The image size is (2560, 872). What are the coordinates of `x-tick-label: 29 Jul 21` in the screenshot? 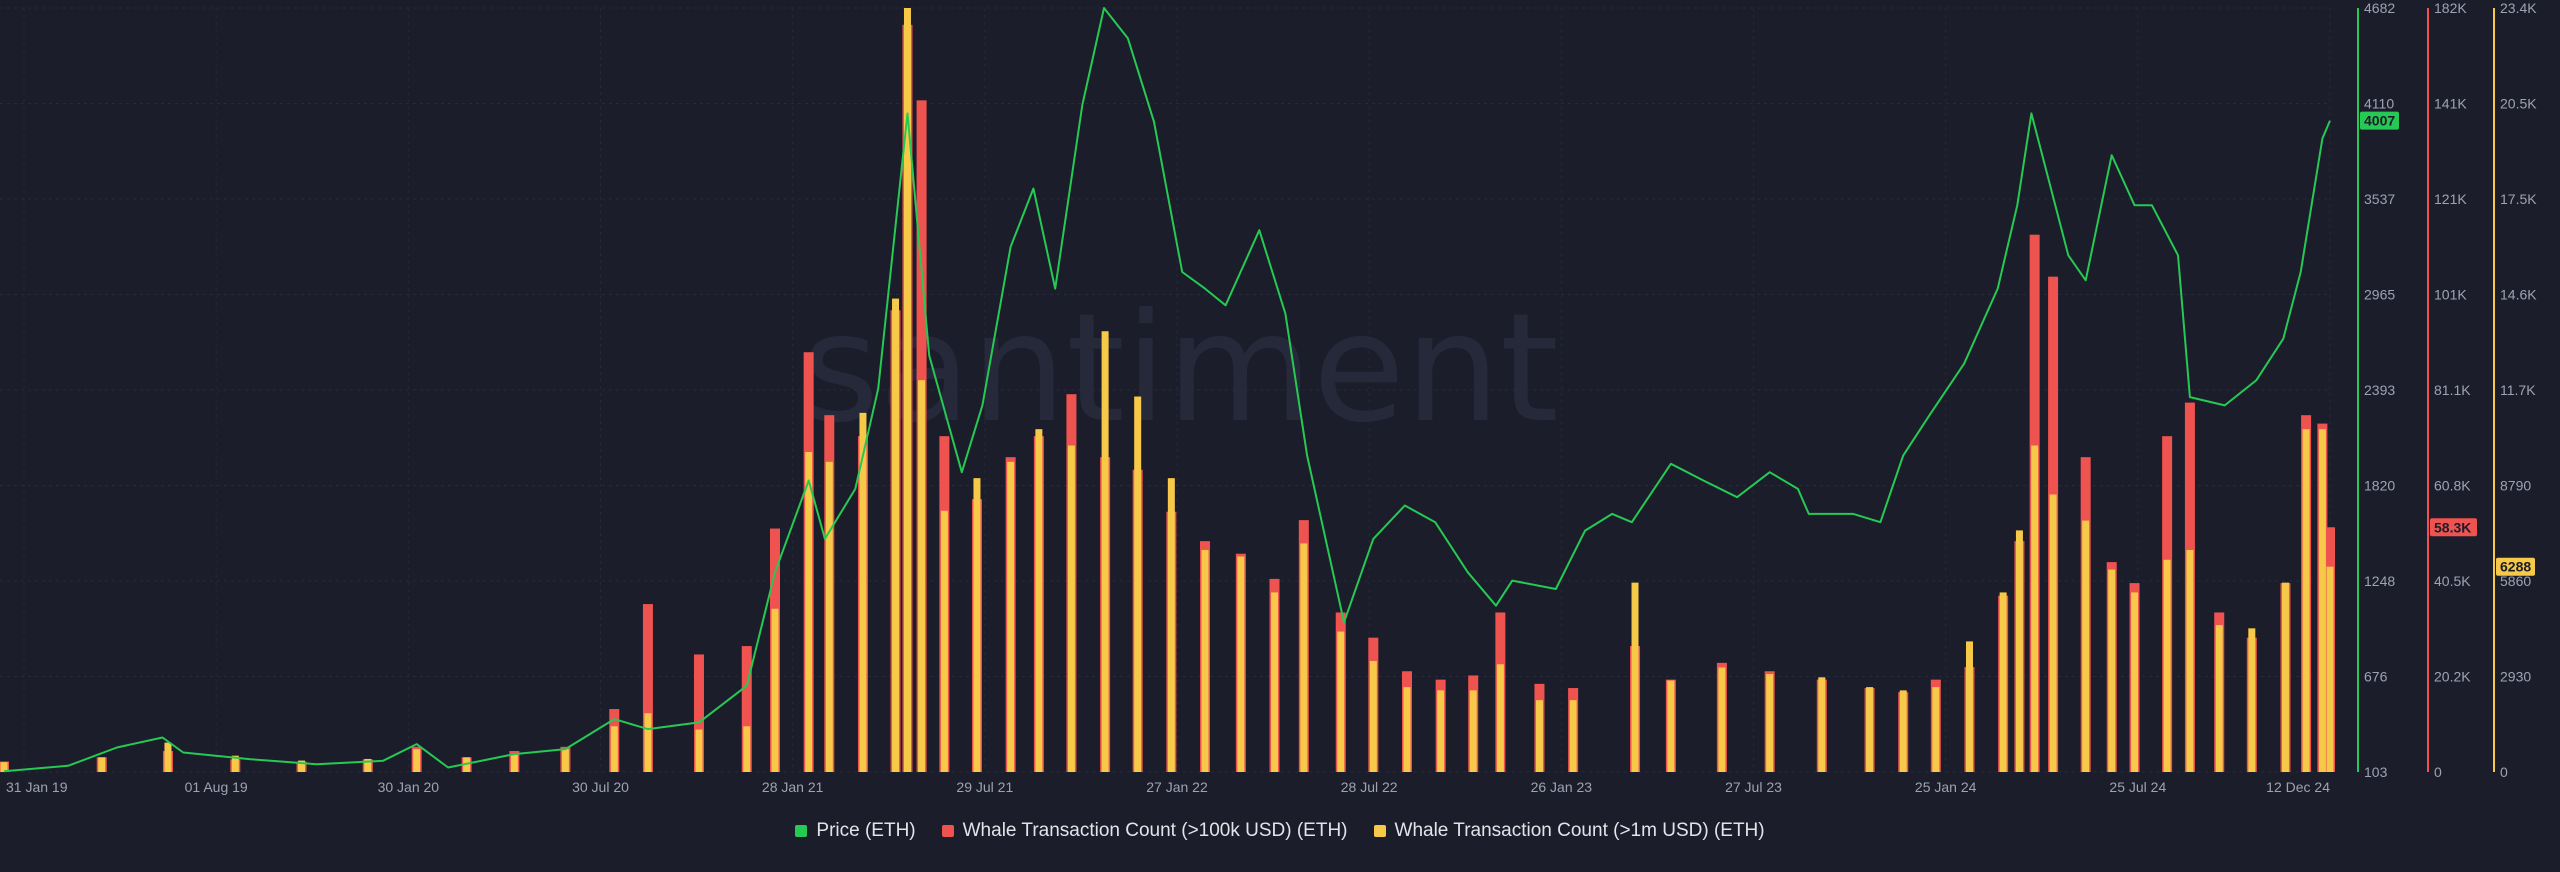 It's located at (984, 787).